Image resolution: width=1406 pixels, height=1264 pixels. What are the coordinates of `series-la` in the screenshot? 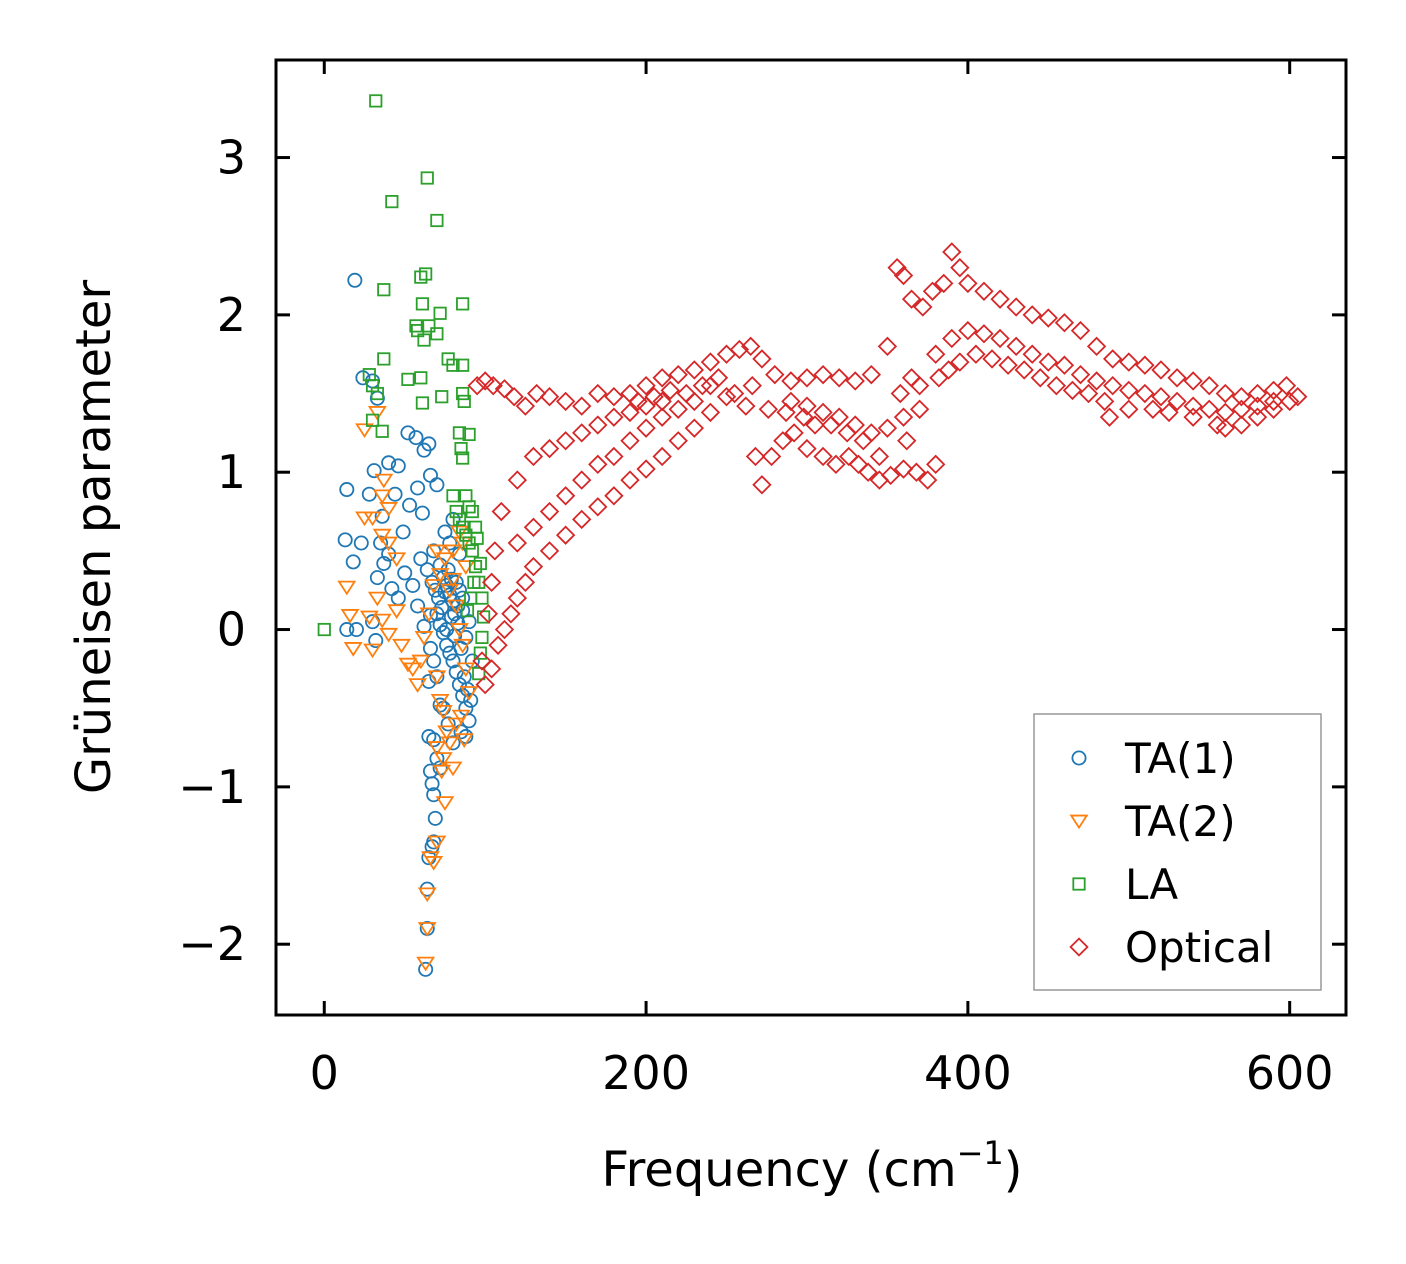 It's located at (404, 387).